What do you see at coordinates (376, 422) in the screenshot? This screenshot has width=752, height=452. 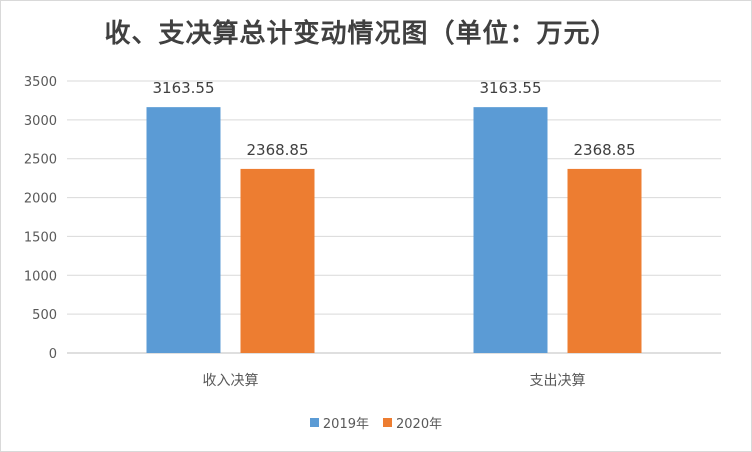 I see `chart-legend: 2019年 2020年` at bounding box center [376, 422].